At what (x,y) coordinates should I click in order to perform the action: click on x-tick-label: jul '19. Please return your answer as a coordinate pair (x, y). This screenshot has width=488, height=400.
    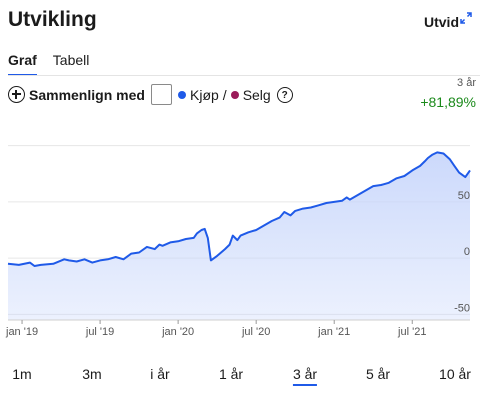
    Looking at the image, I should click on (99, 332).